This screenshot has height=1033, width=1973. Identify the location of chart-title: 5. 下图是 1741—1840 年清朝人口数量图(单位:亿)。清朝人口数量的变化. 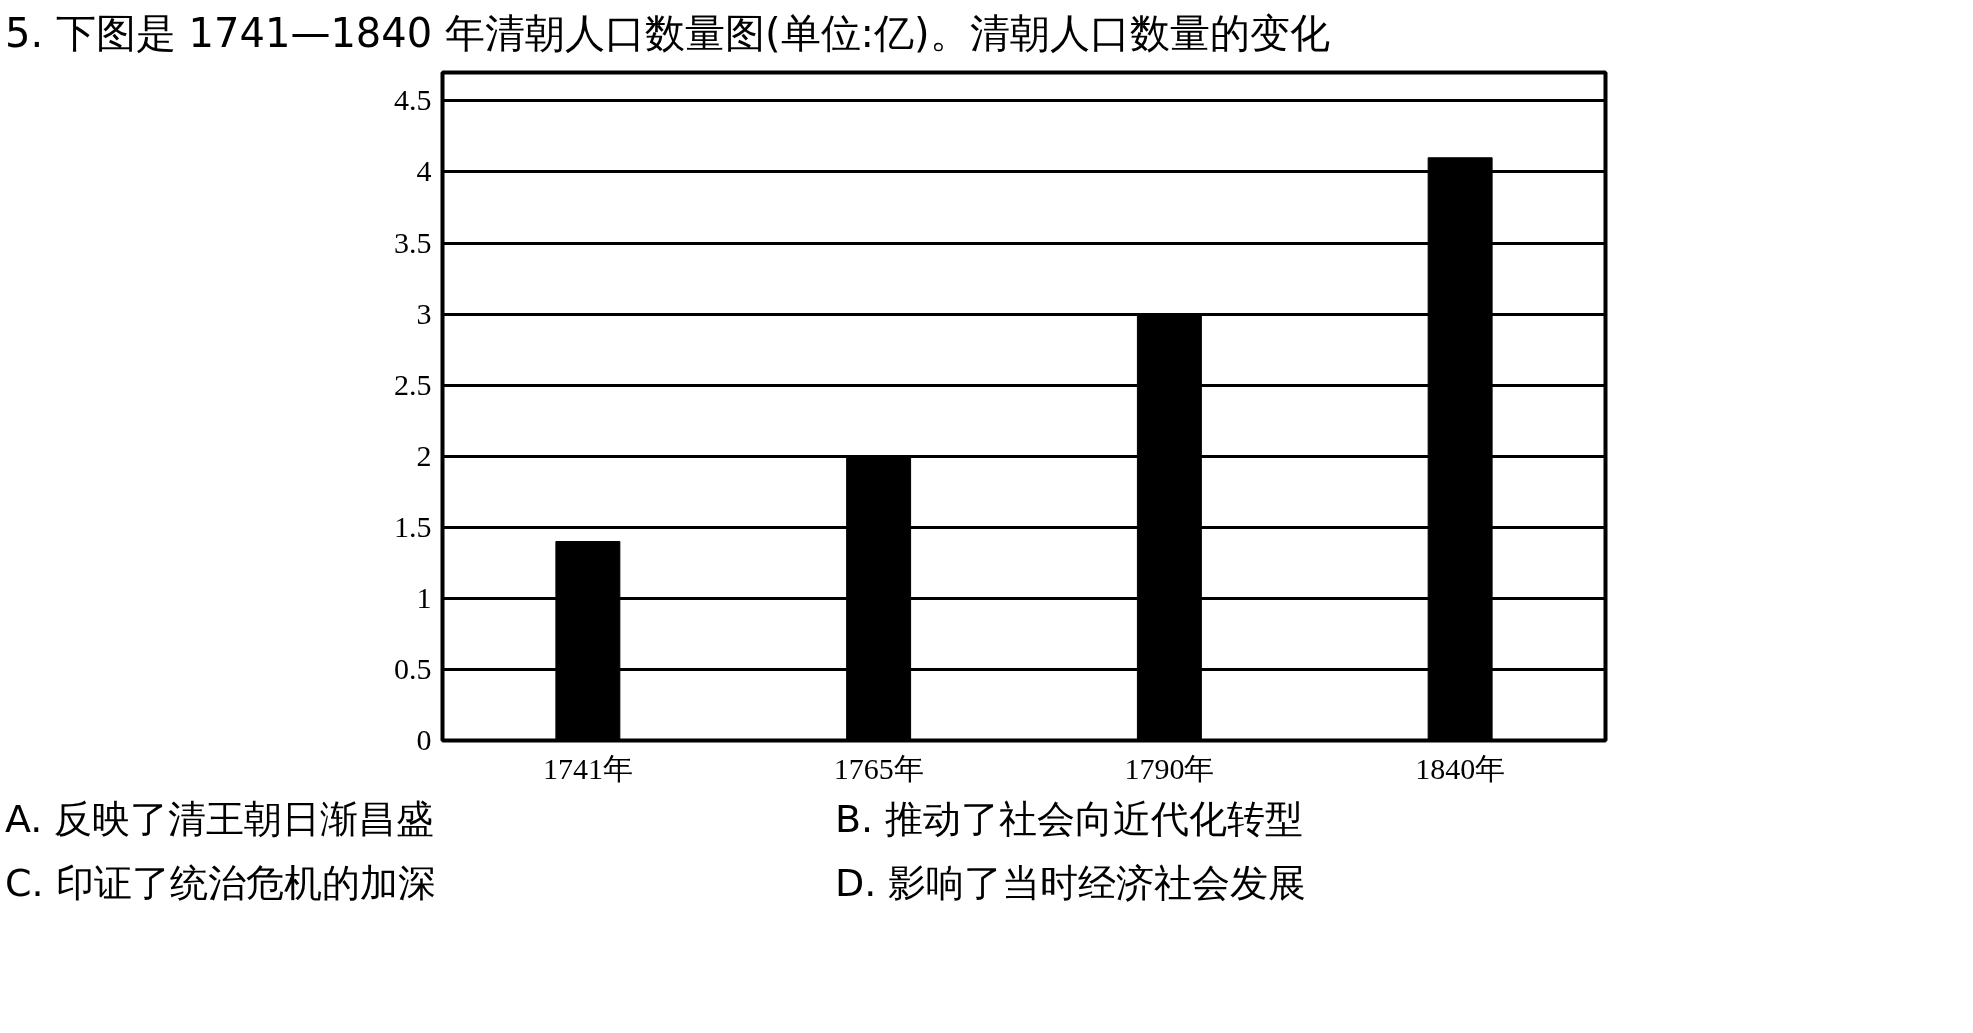
(667, 33).